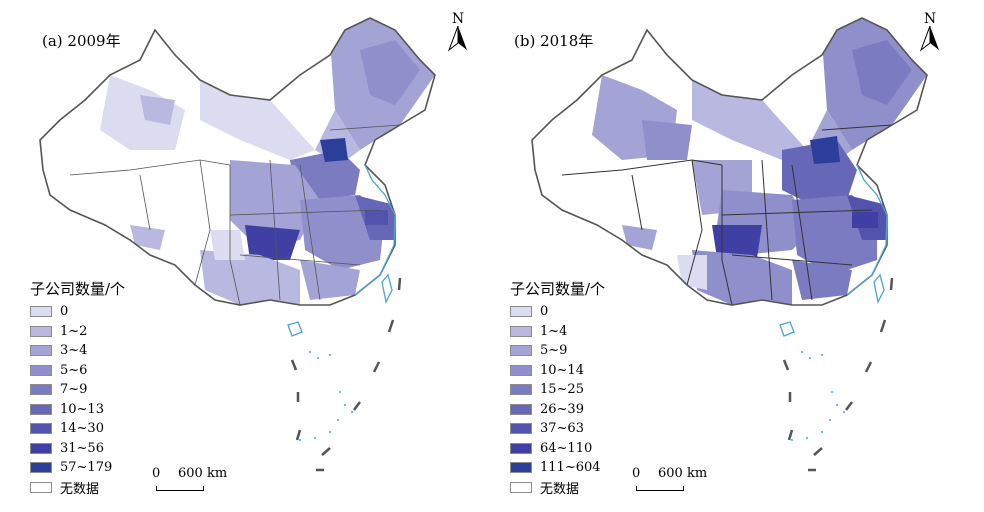 This screenshot has height=512, width=984. I want to click on legend-item: 14~30, so click(77, 429).